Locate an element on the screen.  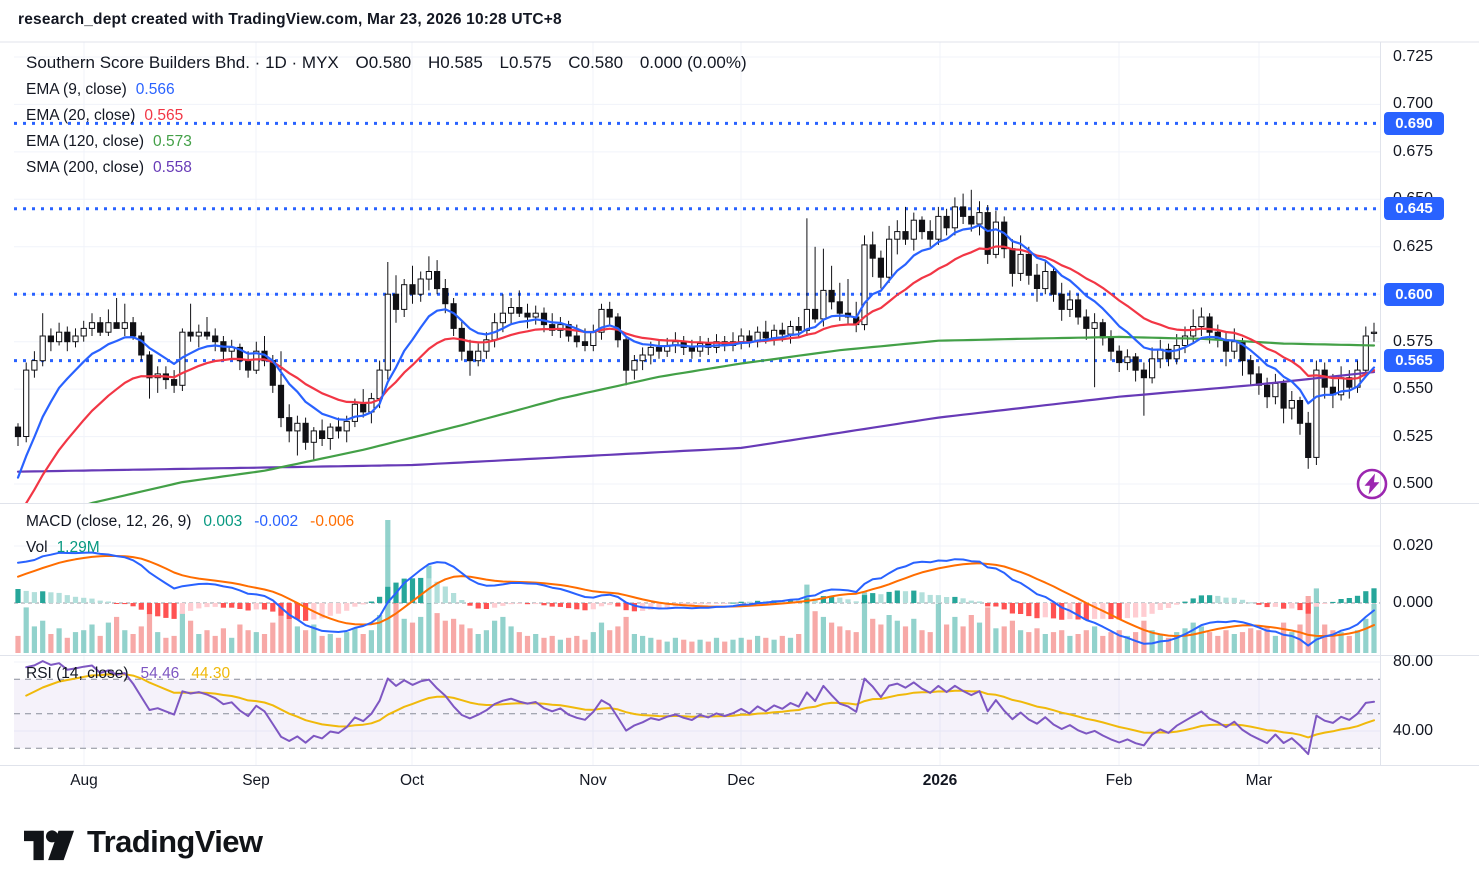
price-axis-label: 0.725 is located at coordinates (1413, 56).